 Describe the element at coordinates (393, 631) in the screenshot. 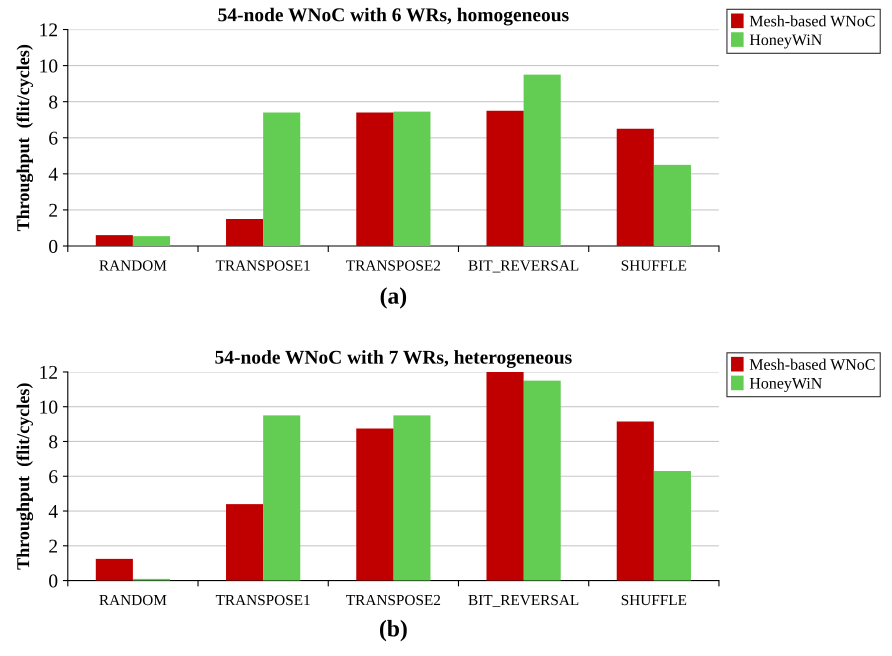

I see `text: (b)` at that location.